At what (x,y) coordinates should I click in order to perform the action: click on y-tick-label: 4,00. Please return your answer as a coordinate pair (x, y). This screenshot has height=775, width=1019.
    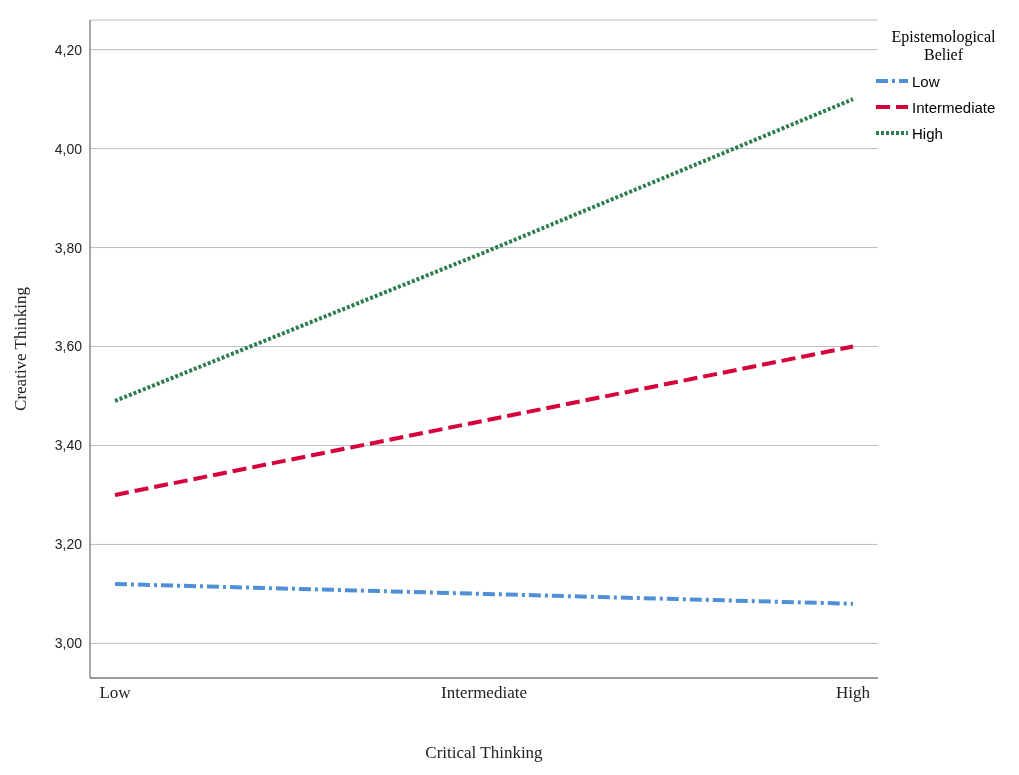
    Looking at the image, I should click on (68, 148).